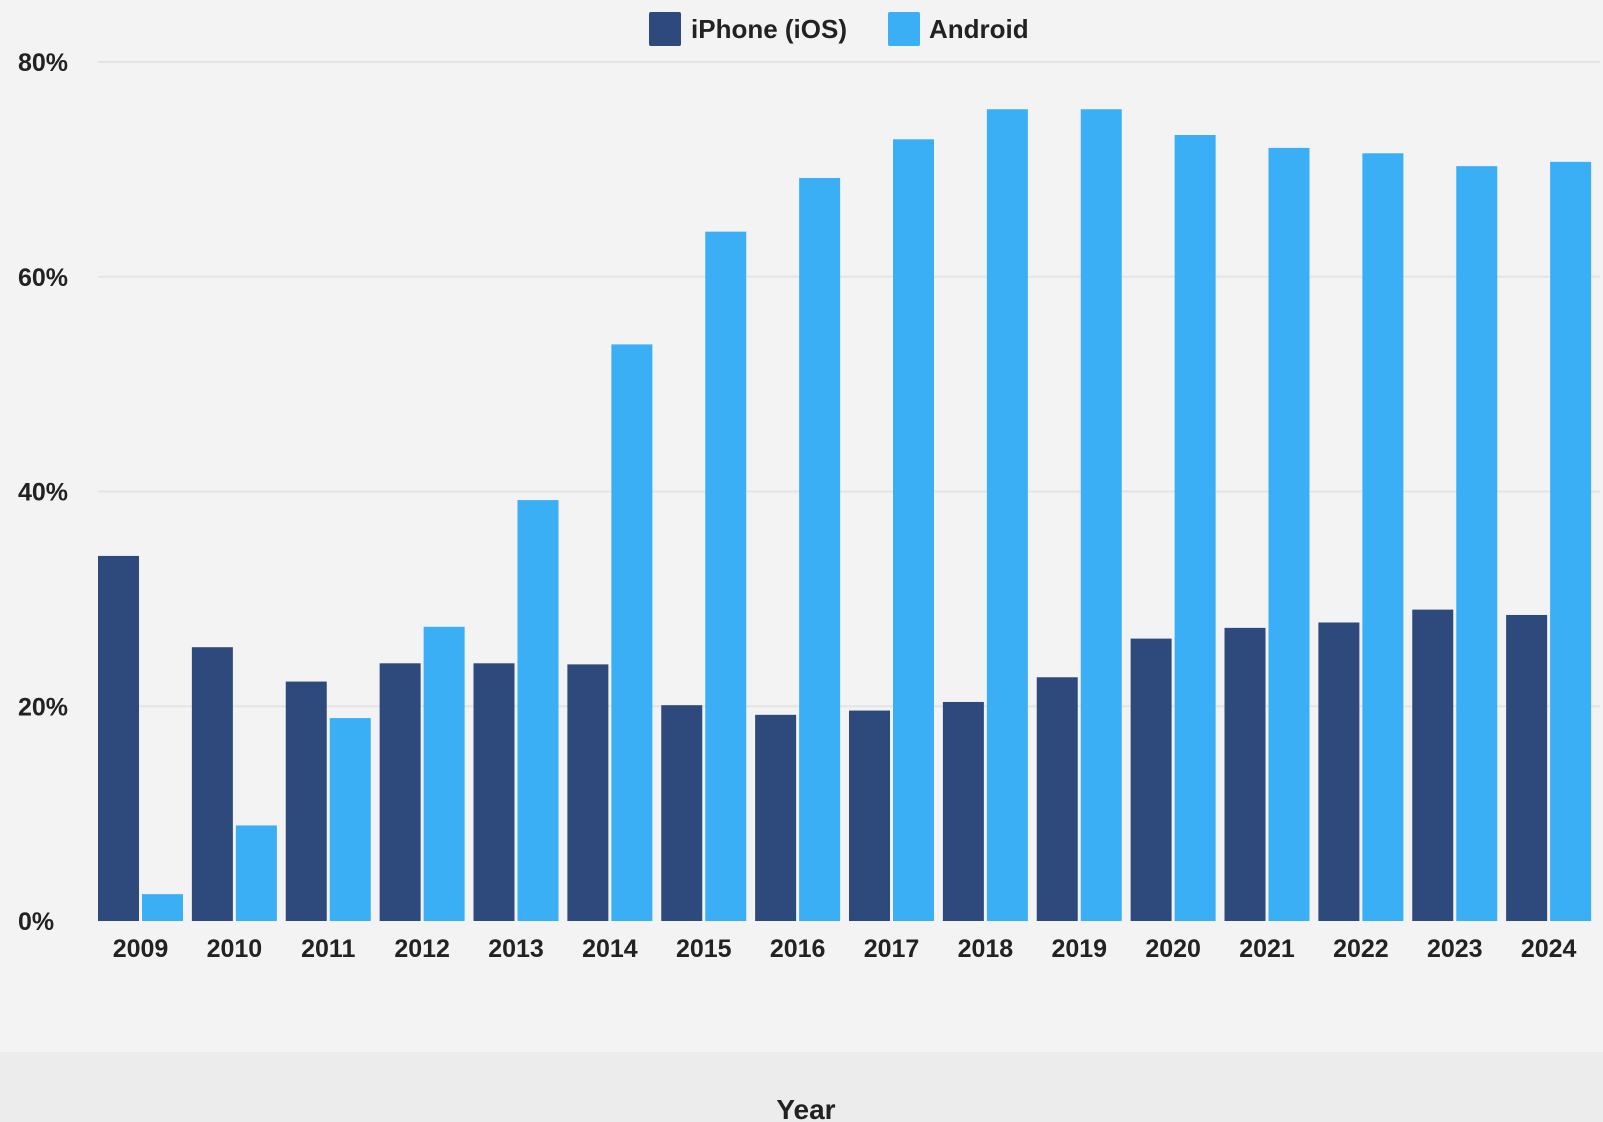  Describe the element at coordinates (610, 949) in the screenshot. I see `x-tick-label-2014: 2014` at that location.